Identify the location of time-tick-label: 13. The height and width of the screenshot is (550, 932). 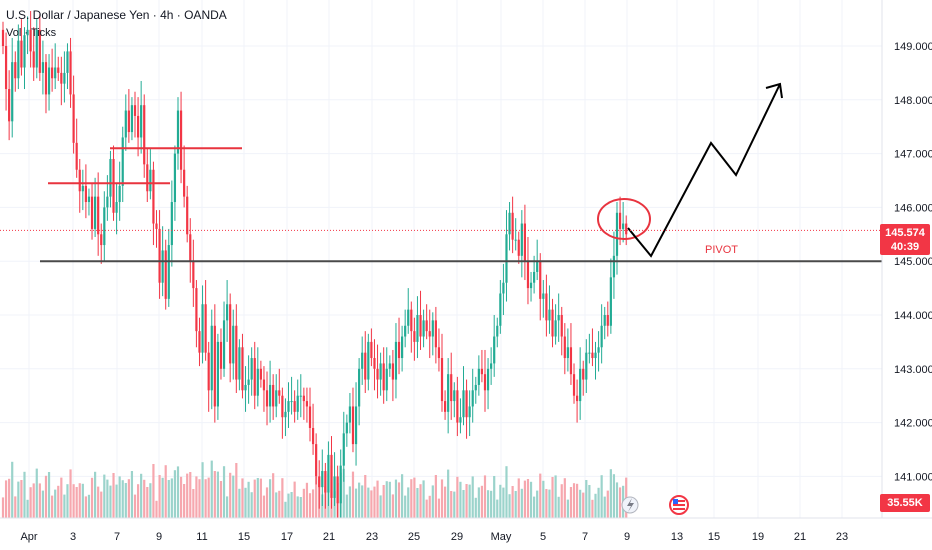
(677, 537).